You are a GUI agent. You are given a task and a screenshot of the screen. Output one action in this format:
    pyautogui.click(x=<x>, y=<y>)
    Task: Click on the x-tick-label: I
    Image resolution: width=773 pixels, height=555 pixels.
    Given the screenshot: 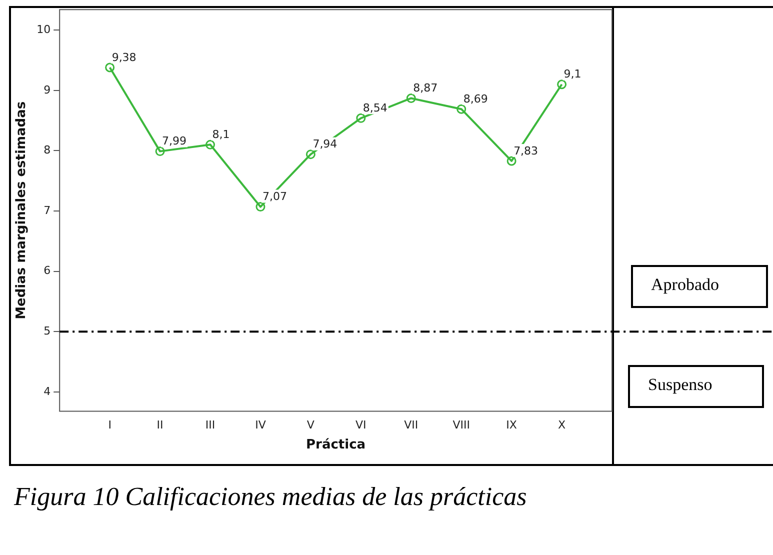 What is the action you would take?
    pyautogui.click(x=110, y=425)
    